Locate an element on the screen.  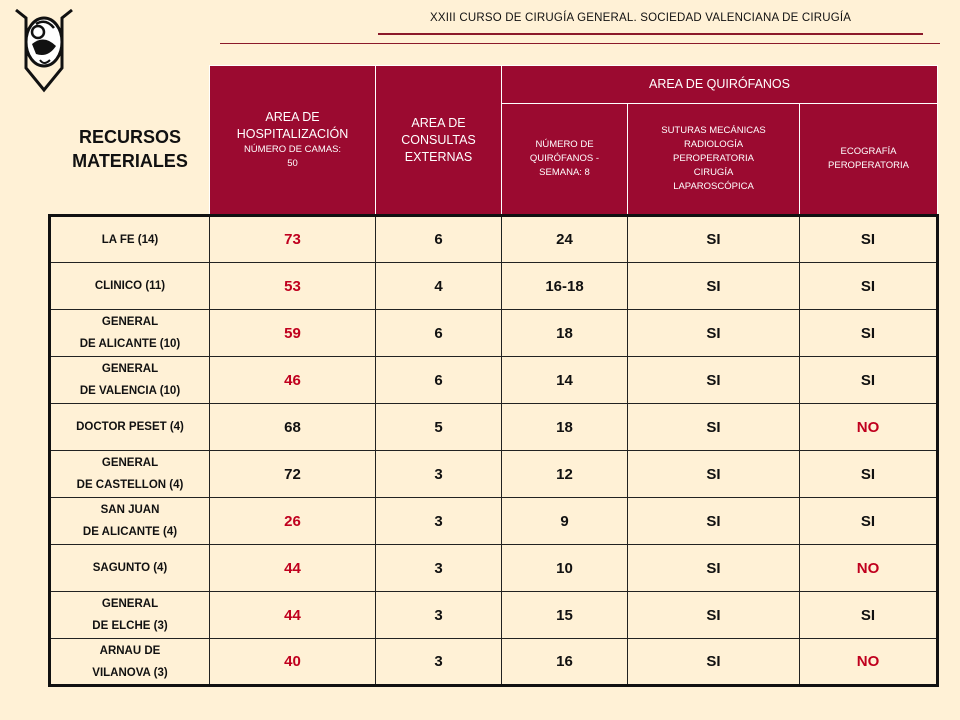
cell-text: LA FE (14) is located at coordinates (130, 239).